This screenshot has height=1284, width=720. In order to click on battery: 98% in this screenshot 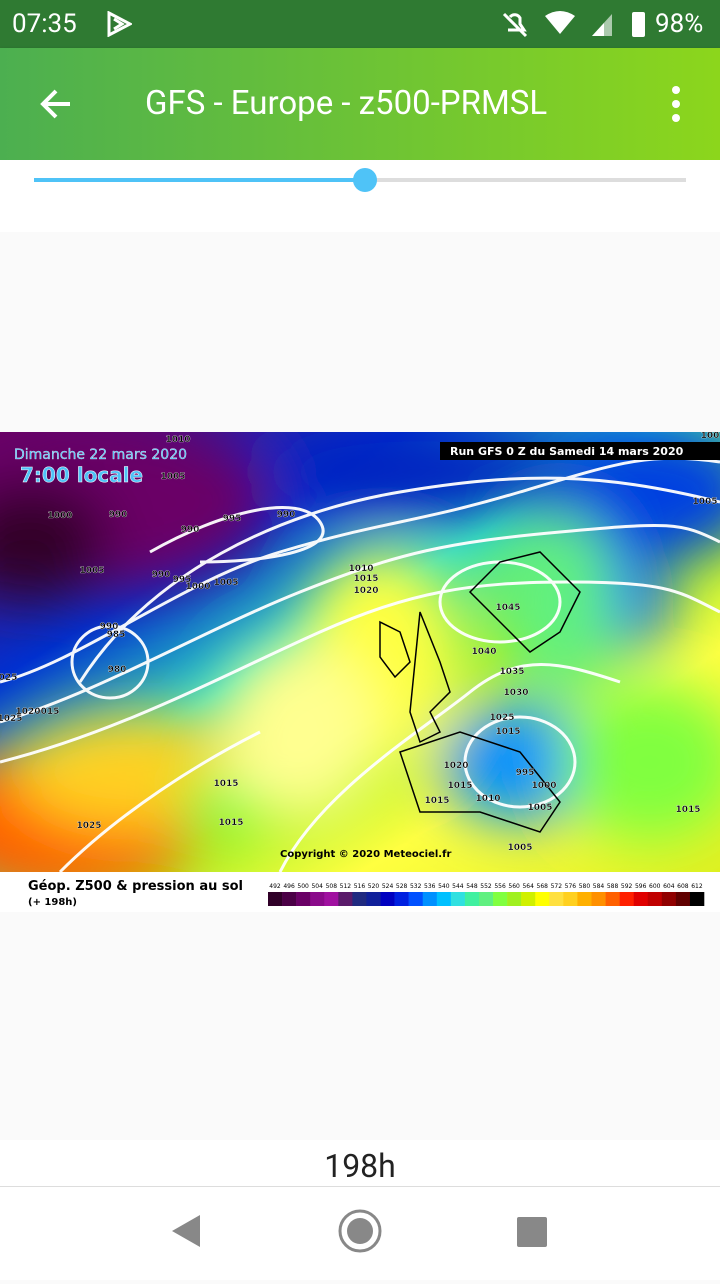, I will do `click(679, 24)`.